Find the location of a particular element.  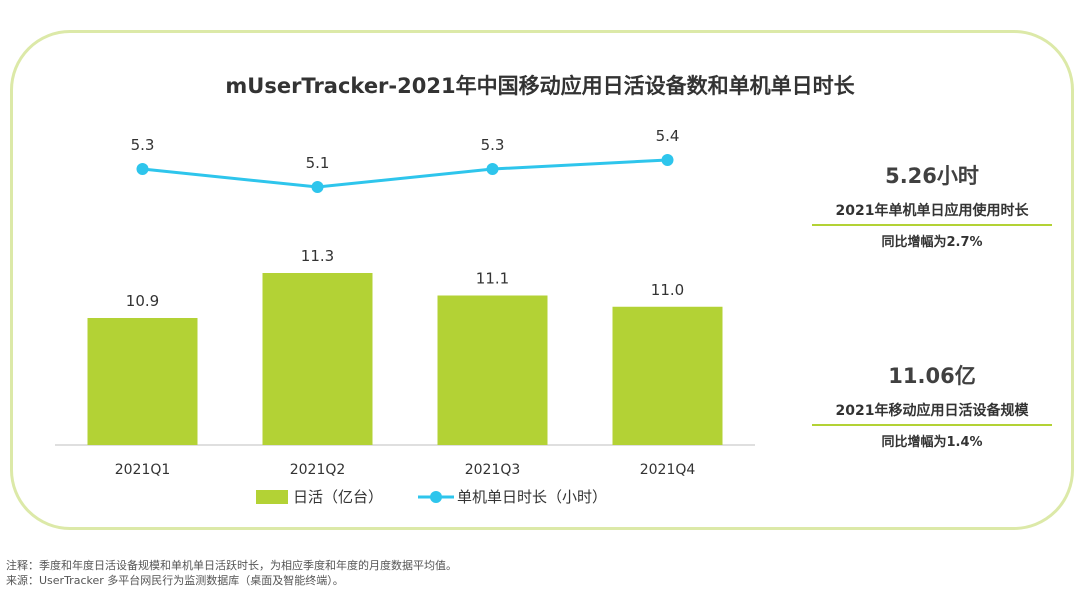

line-duration is located at coordinates (405, 173).